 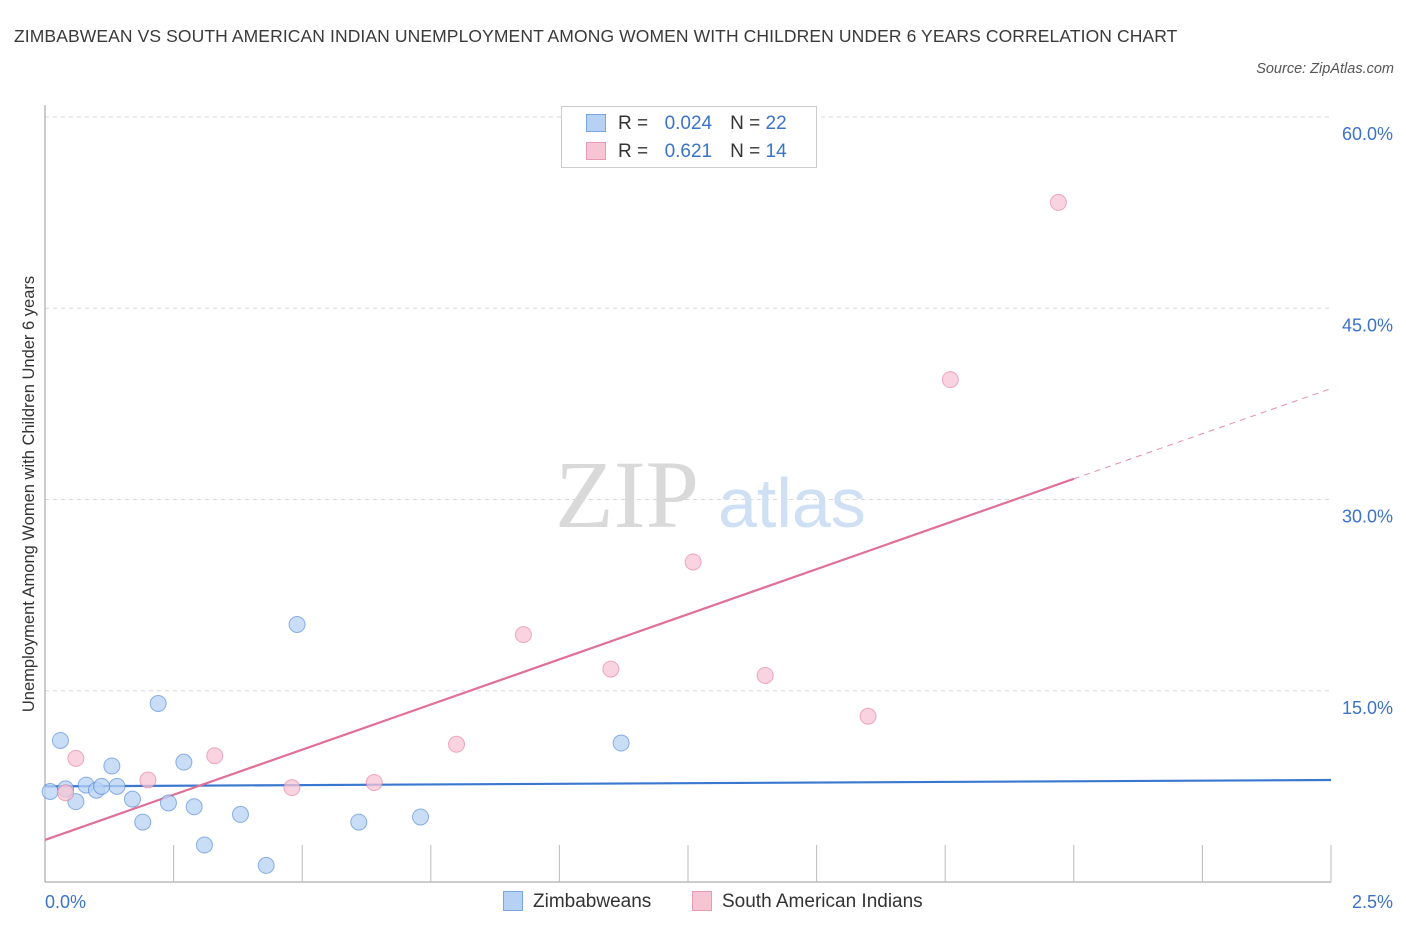 I want to click on y-tick-label: 30.0%, so click(x=1367, y=517).